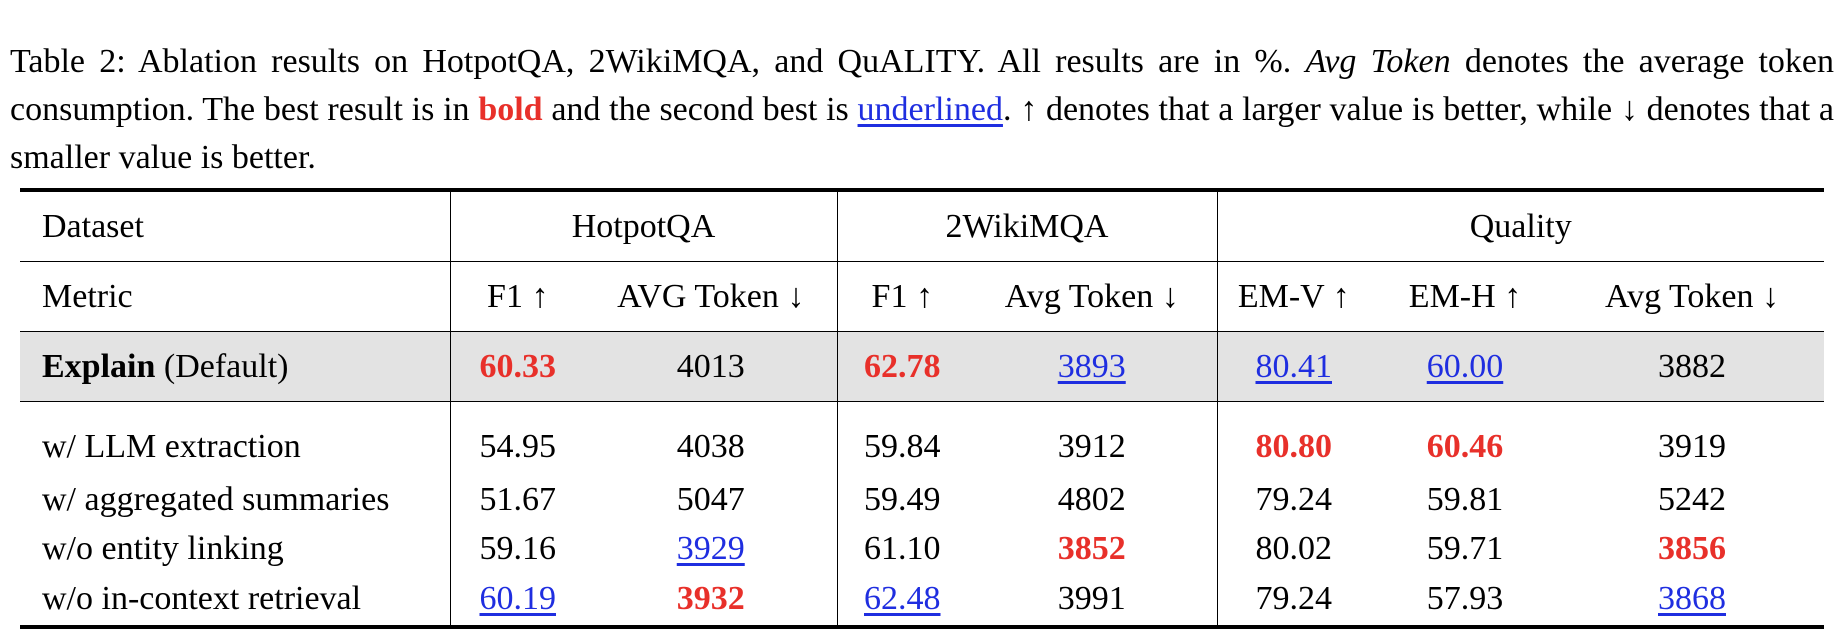  I want to click on dataset-header-2wikimqa: 2WikiMQA, so click(1026, 225).